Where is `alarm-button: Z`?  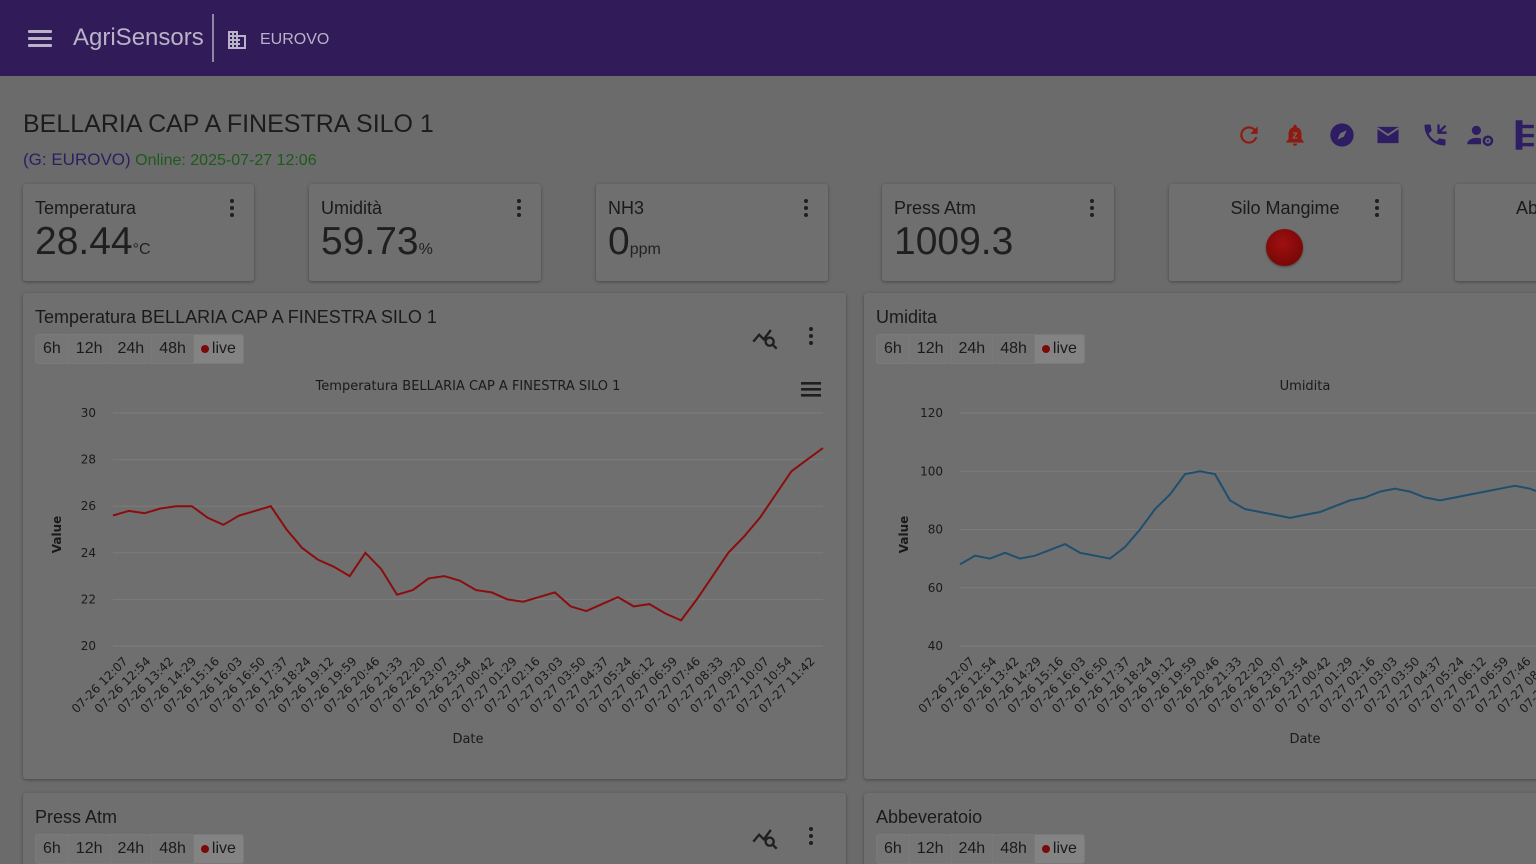
alarm-button: Z is located at coordinates (1295, 135).